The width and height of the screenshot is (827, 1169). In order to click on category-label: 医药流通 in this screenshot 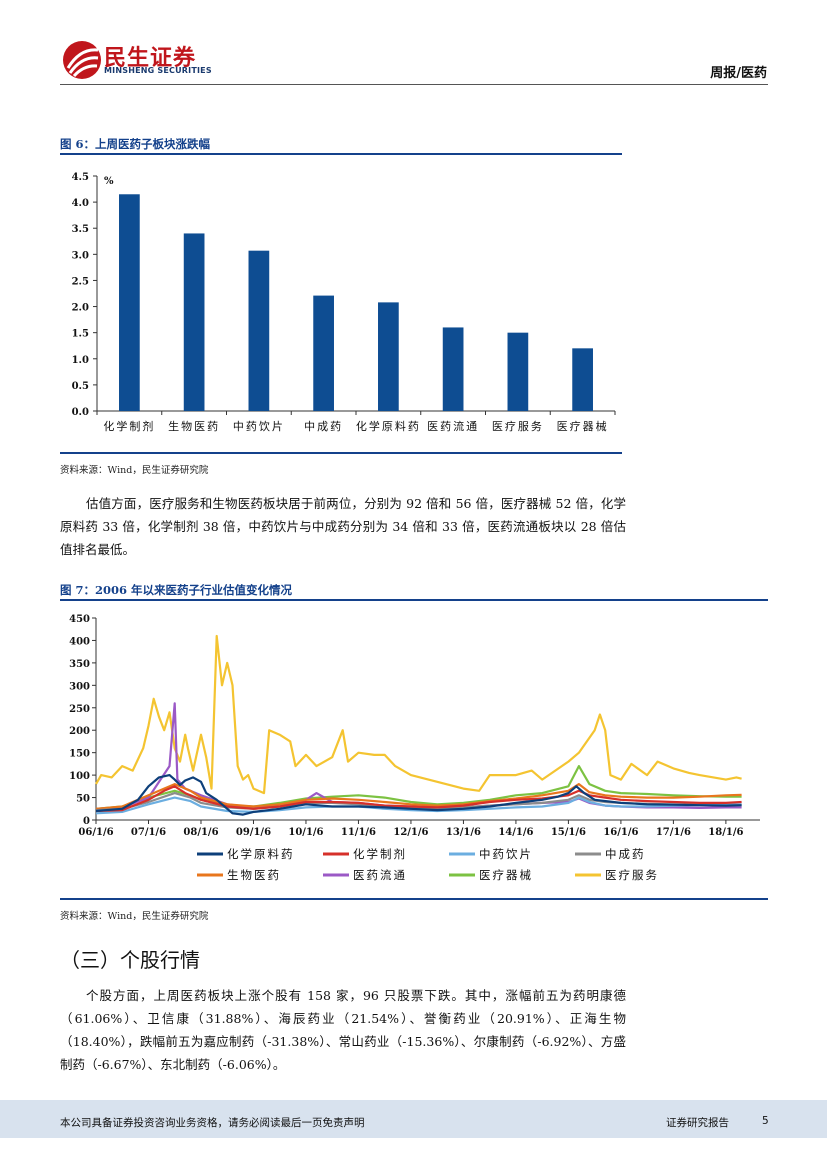, I will do `click(453, 426)`.